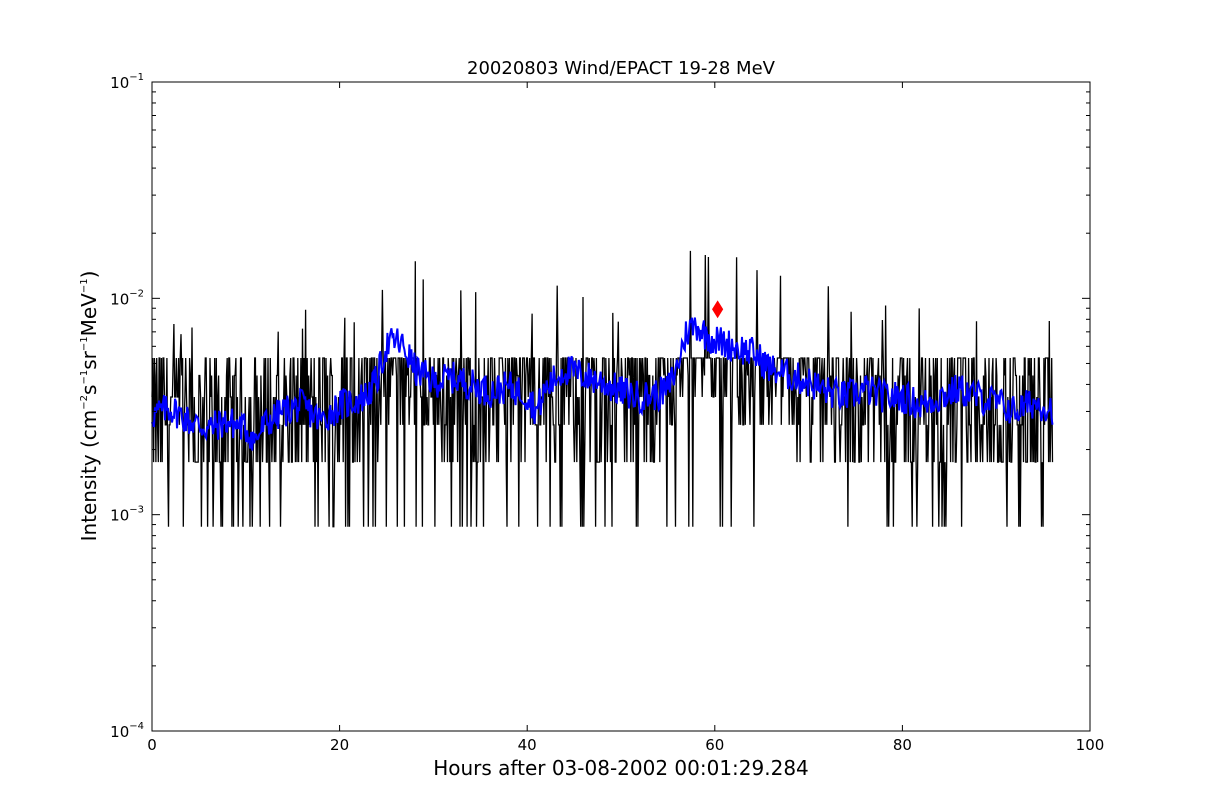 This screenshot has width=1212, height=812. What do you see at coordinates (127, 82) in the screenshot?
I see `y-tick-label: 10⁻¹` at bounding box center [127, 82].